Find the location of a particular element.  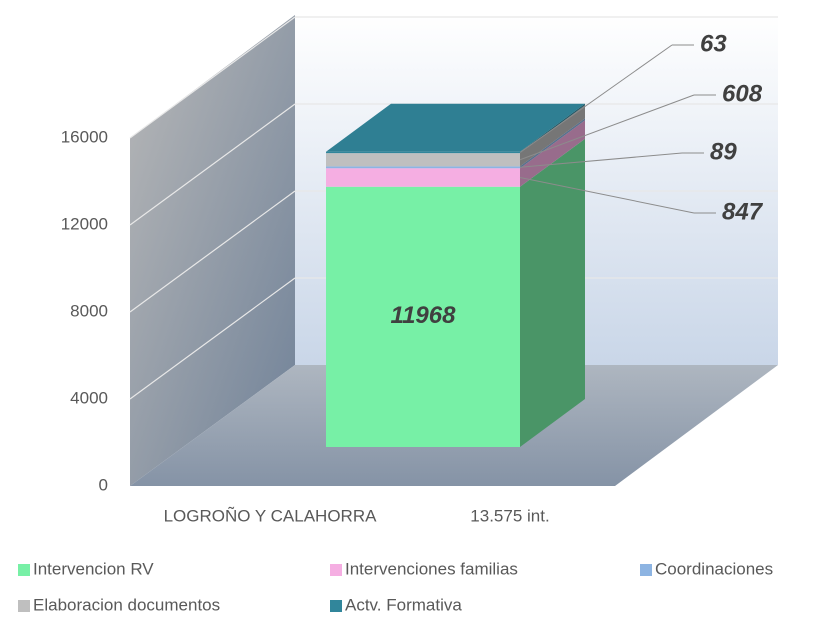

legend-label: Intervenciones familias is located at coordinates (431, 568).